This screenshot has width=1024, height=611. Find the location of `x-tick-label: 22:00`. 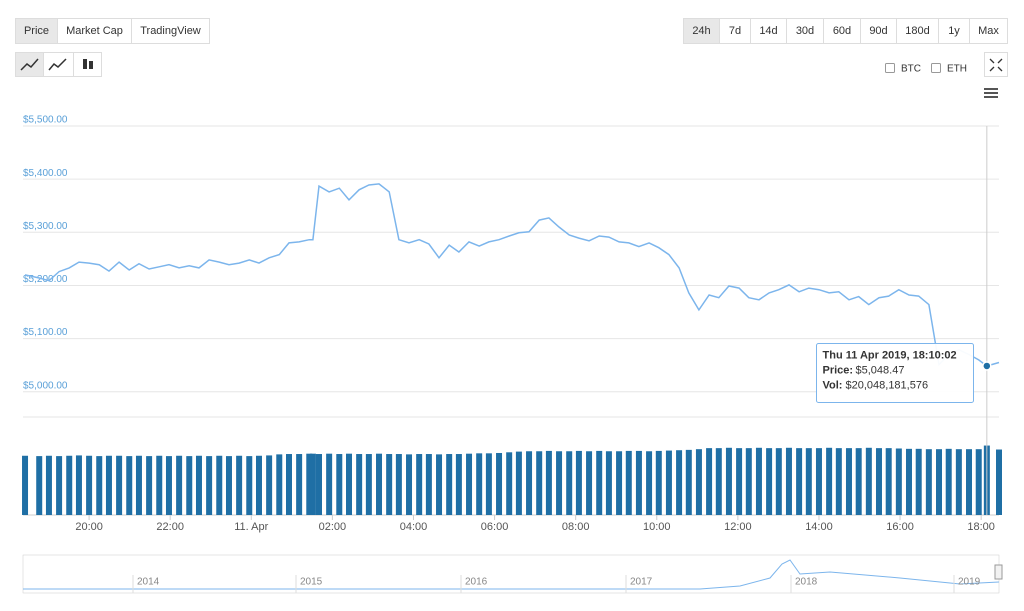

x-tick-label: 22:00 is located at coordinates (170, 527).